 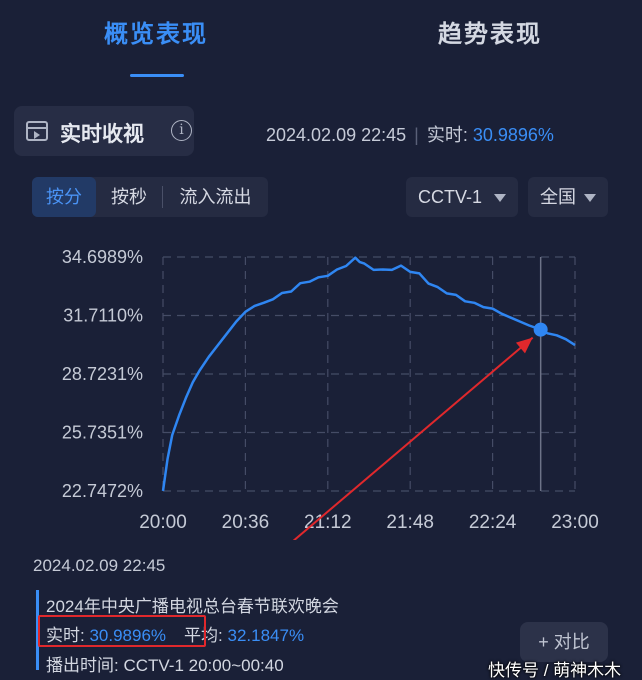 I want to click on y-tick-label: 22.7472%, so click(x=102, y=491).